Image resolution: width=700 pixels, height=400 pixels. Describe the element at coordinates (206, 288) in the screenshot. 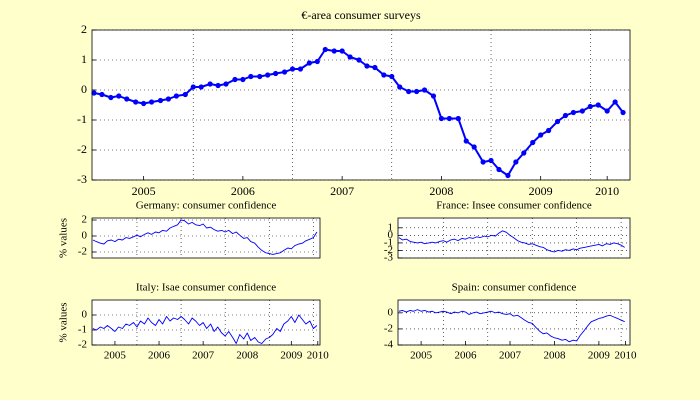

I see `chart-title: Italy: Isae consumer confidence` at that location.